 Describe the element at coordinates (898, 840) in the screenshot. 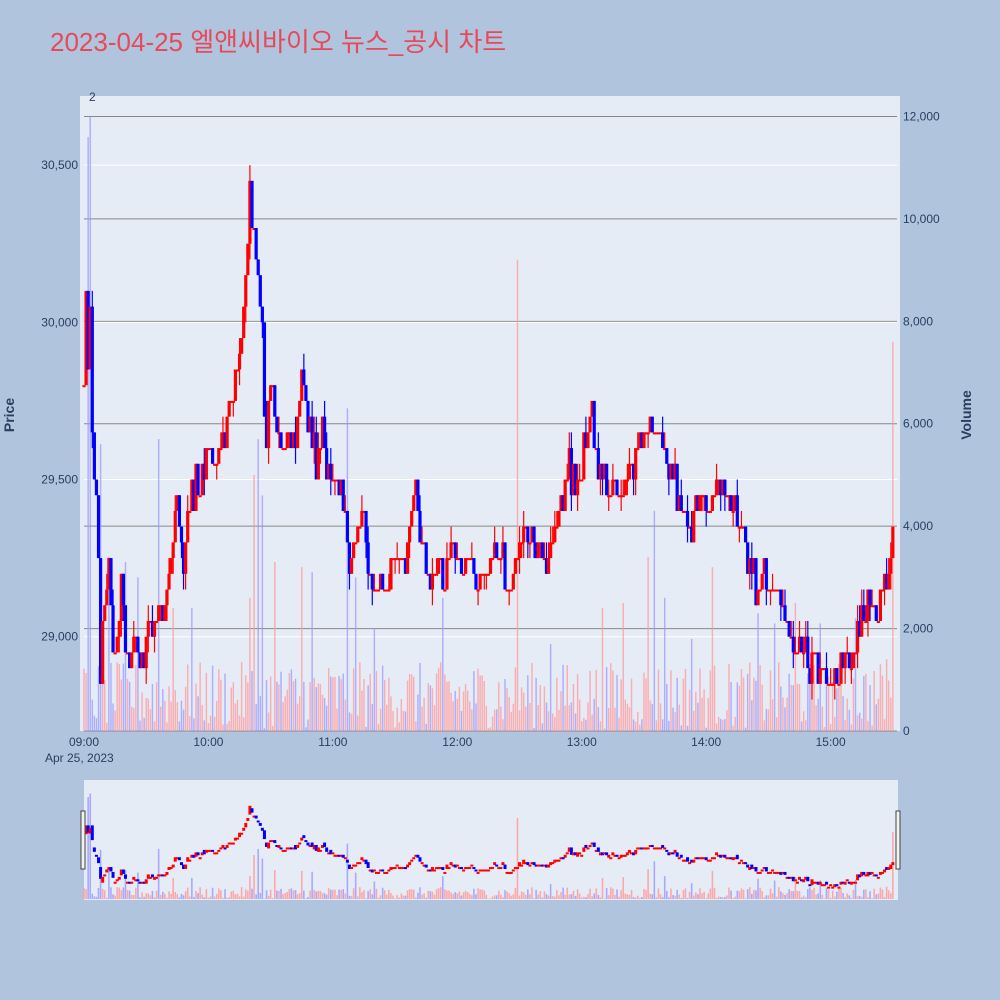

I see `range-slider-right-handle` at that location.